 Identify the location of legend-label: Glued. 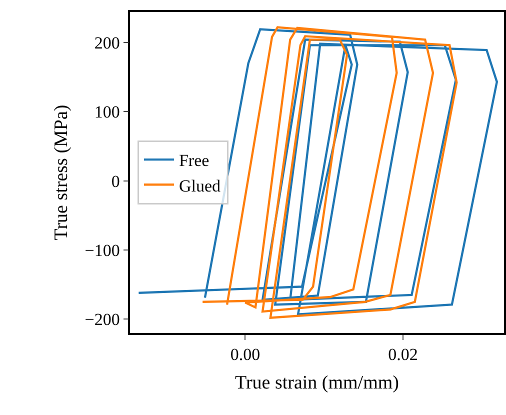
(200, 186).